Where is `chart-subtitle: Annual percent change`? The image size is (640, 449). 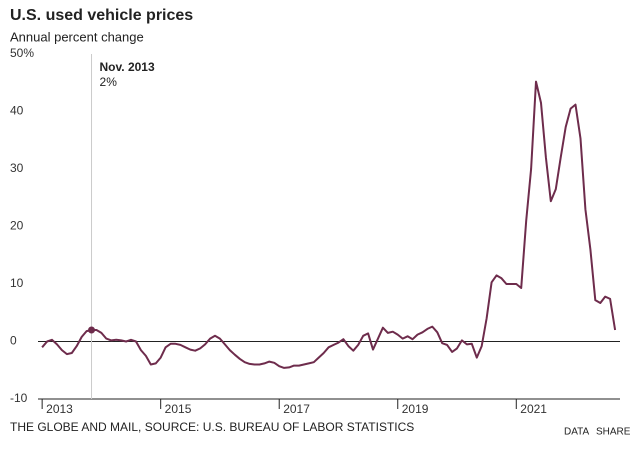 chart-subtitle: Annual percent change is located at coordinates (77, 36).